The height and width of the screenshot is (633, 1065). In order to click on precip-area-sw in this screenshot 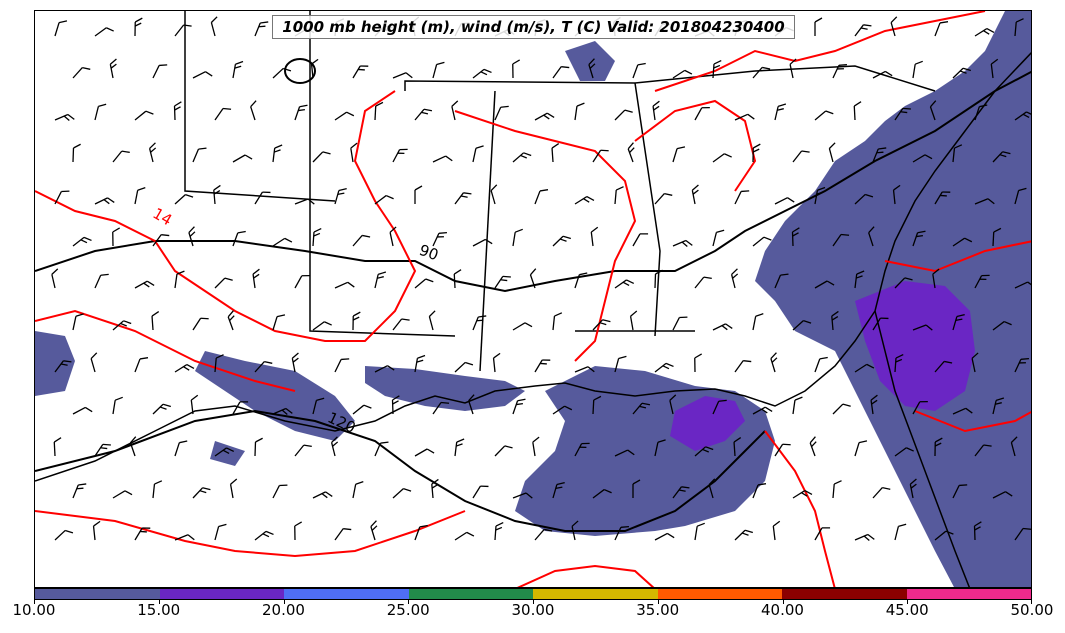, I will do `click(227, 453)`.